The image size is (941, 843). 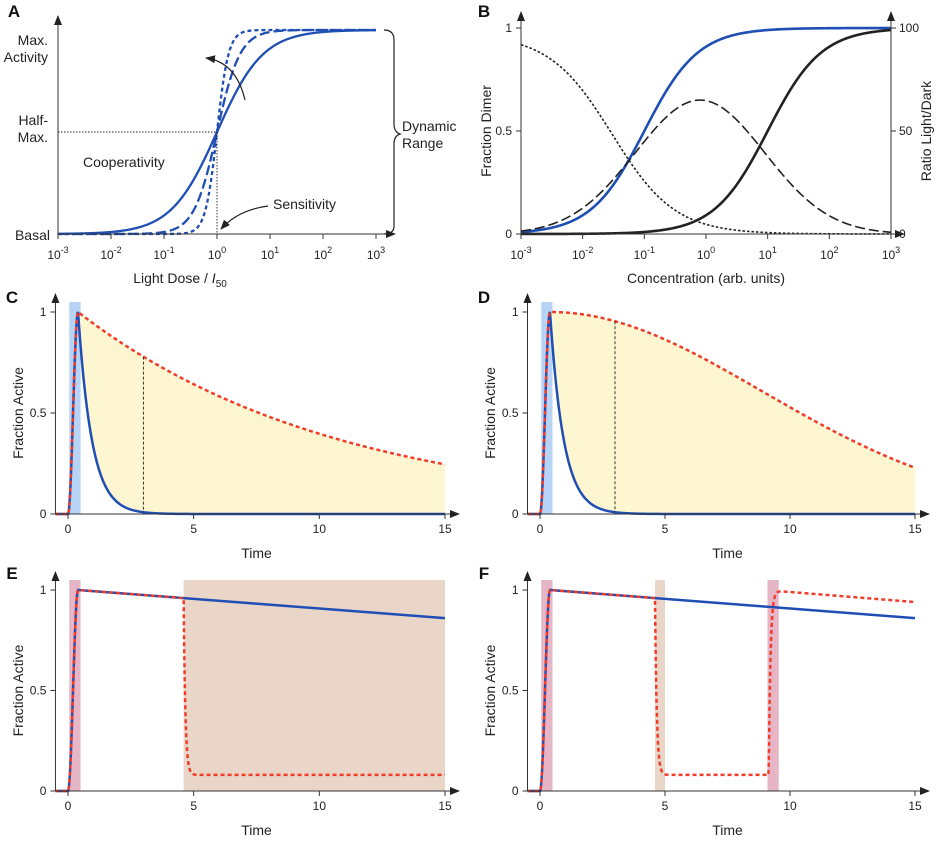 I want to click on x-tick-label-e: 5, so click(x=193, y=806).